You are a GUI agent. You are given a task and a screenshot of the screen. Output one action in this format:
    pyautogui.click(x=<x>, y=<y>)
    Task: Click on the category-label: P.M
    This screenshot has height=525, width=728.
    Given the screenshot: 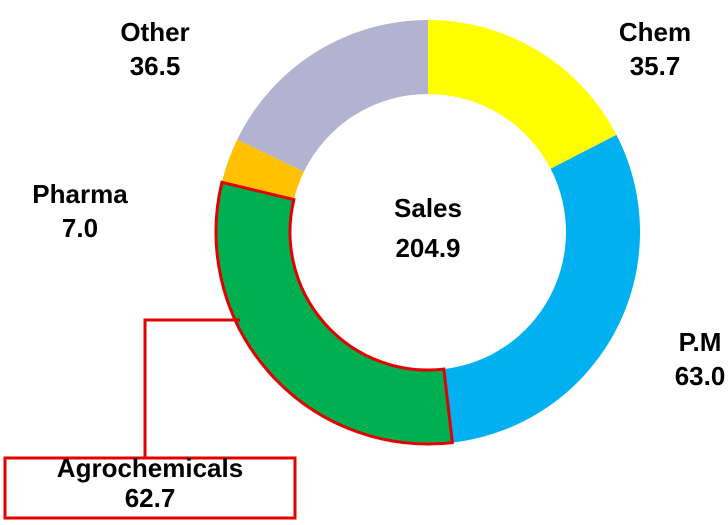 What is the action you would take?
    pyautogui.click(x=700, y=342)
    